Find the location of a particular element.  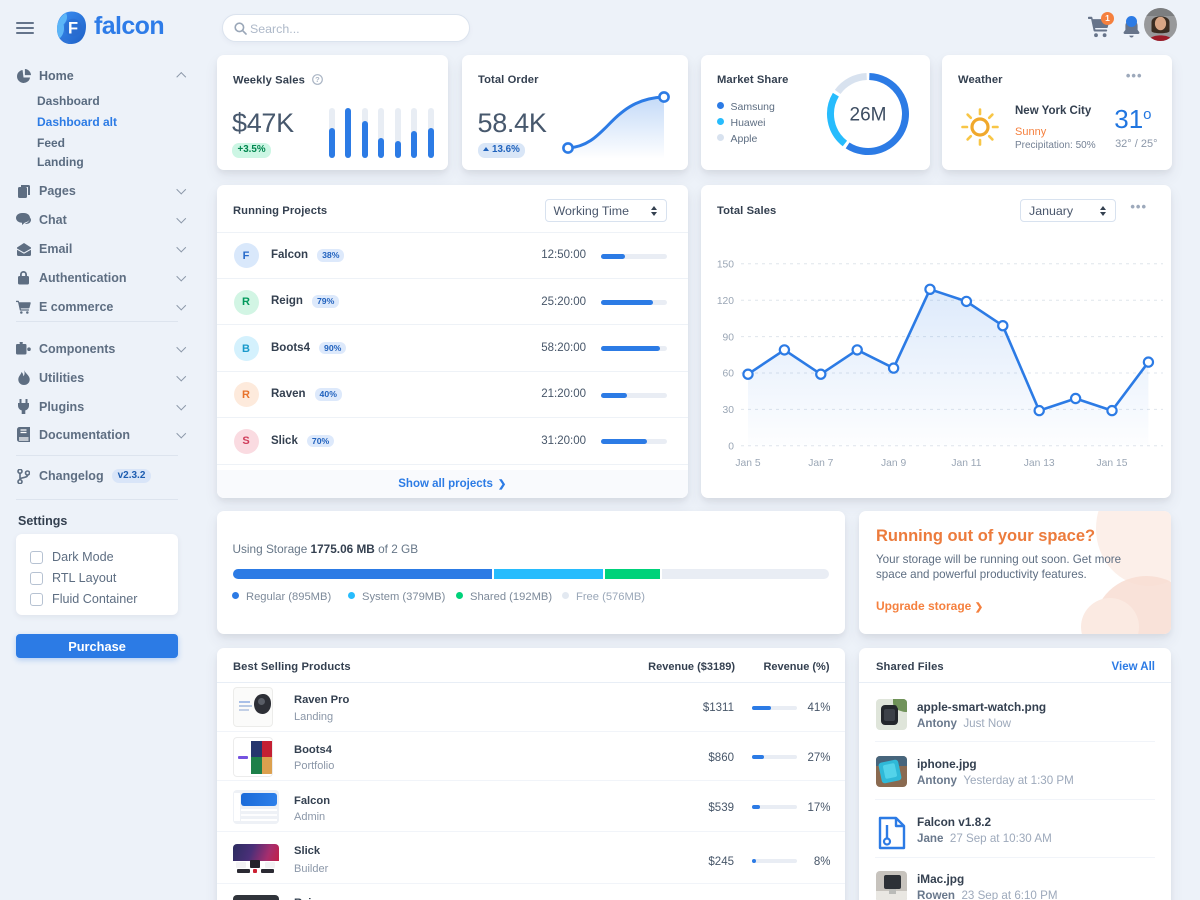

svg-text: Jan 15 is located at coordinates (1112, 463).